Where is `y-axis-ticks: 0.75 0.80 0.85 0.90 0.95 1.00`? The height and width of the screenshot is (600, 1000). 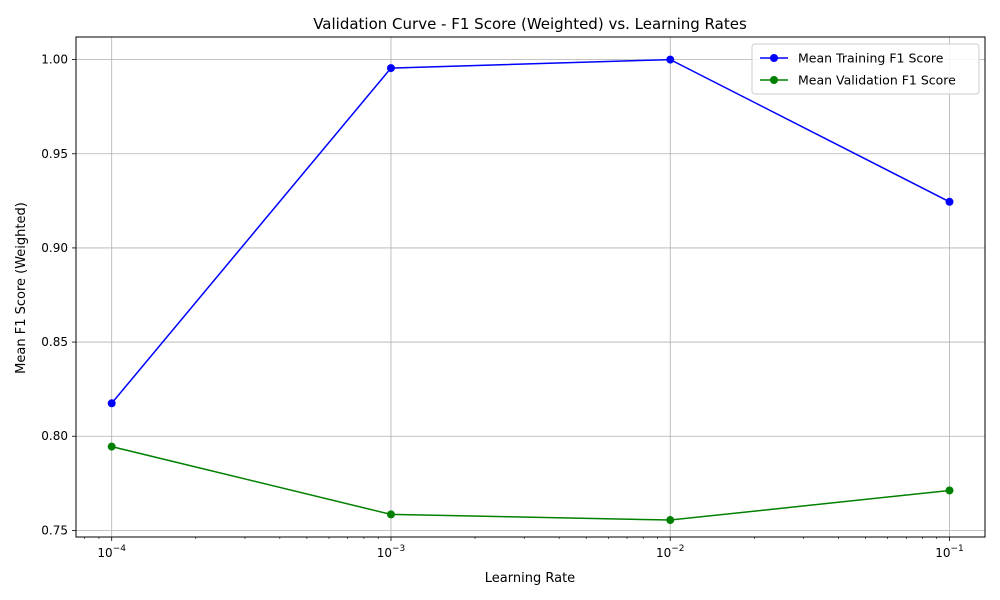 y-axis-ticks: 0.75 0.80 0.85 0.90 0.95 1.00 is located at coordinates (58, 295).